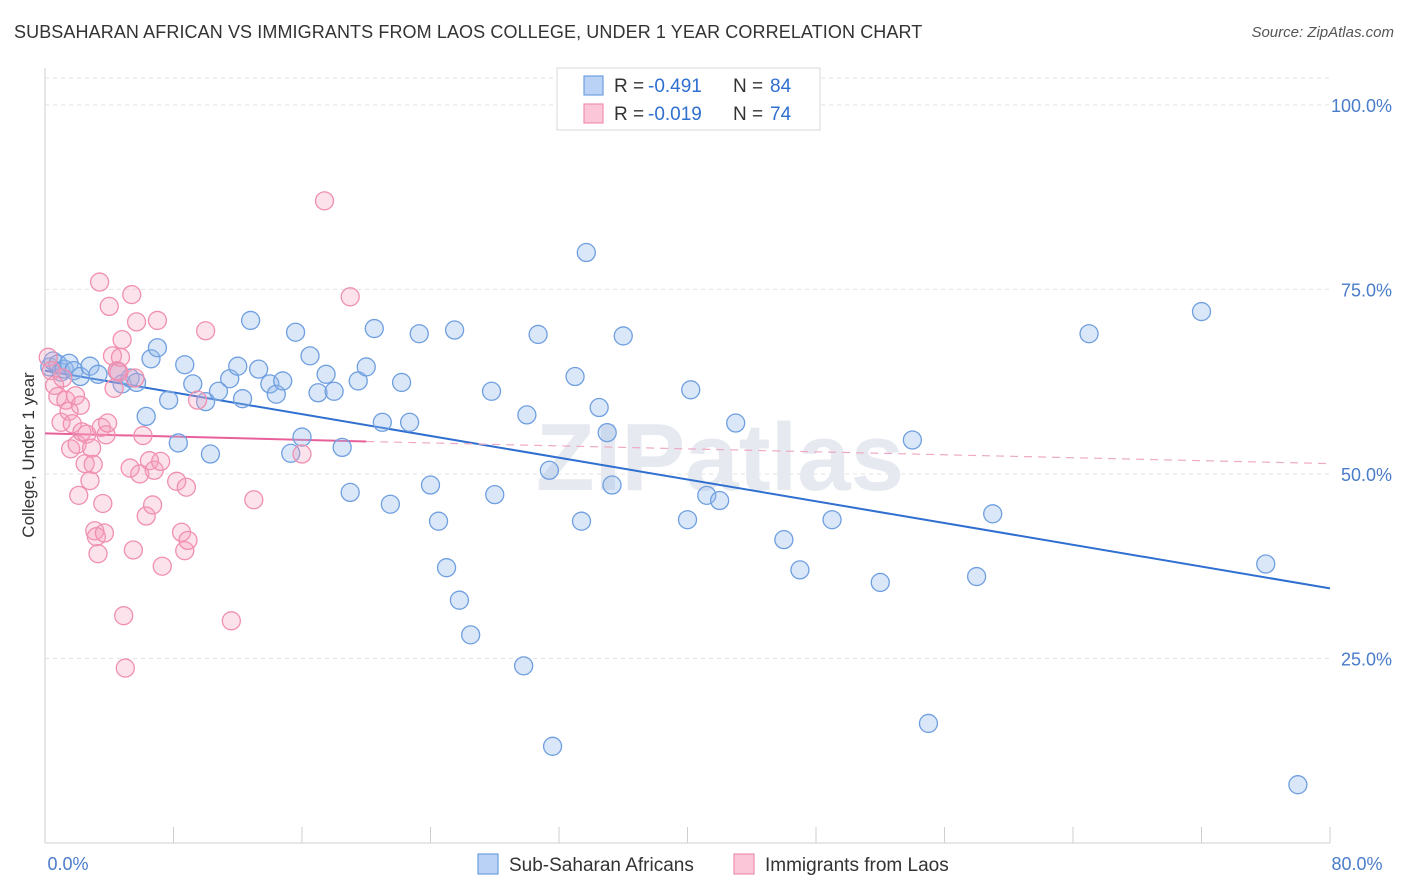  I want to click on legend-r-label-1: R =, so click(629, 86).